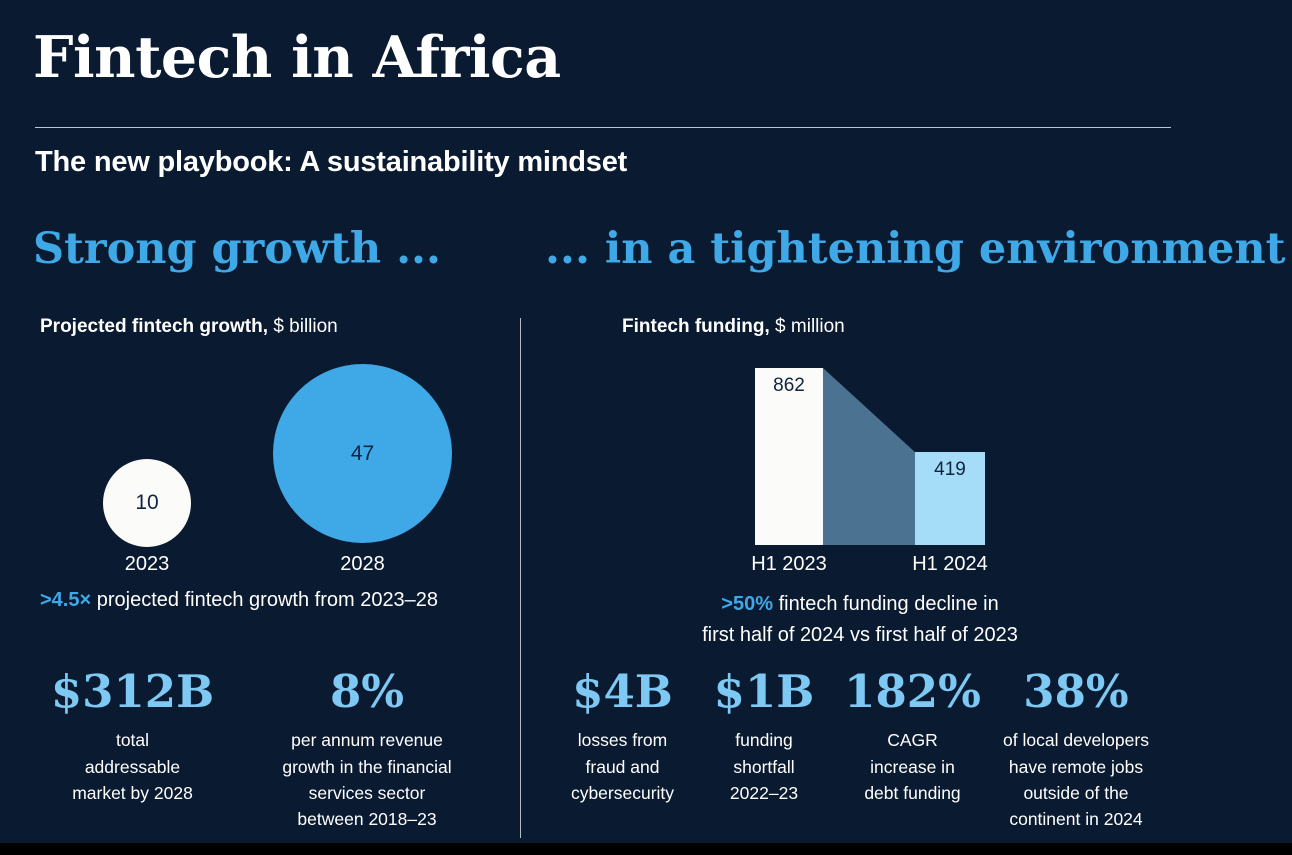  Describe the element at coordinates (789, 456) in the screenshot. I see `bar-h1-2023: 862` at that location.